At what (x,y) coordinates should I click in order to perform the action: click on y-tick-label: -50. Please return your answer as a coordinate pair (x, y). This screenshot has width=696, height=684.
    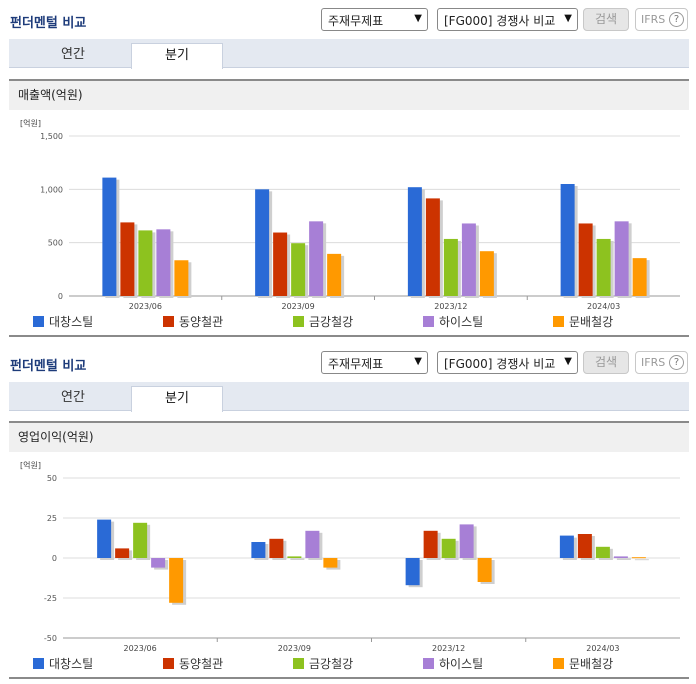
    Looking at the image, I should click on (50, 638).